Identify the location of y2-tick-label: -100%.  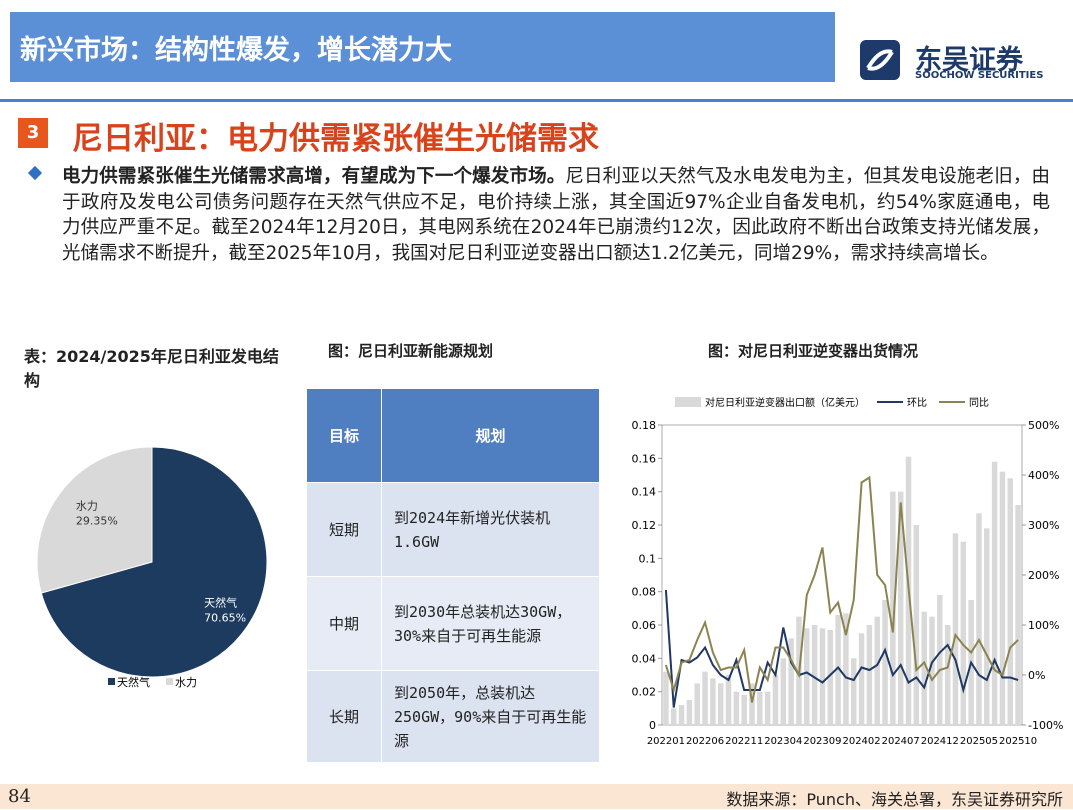
(1045, 725).